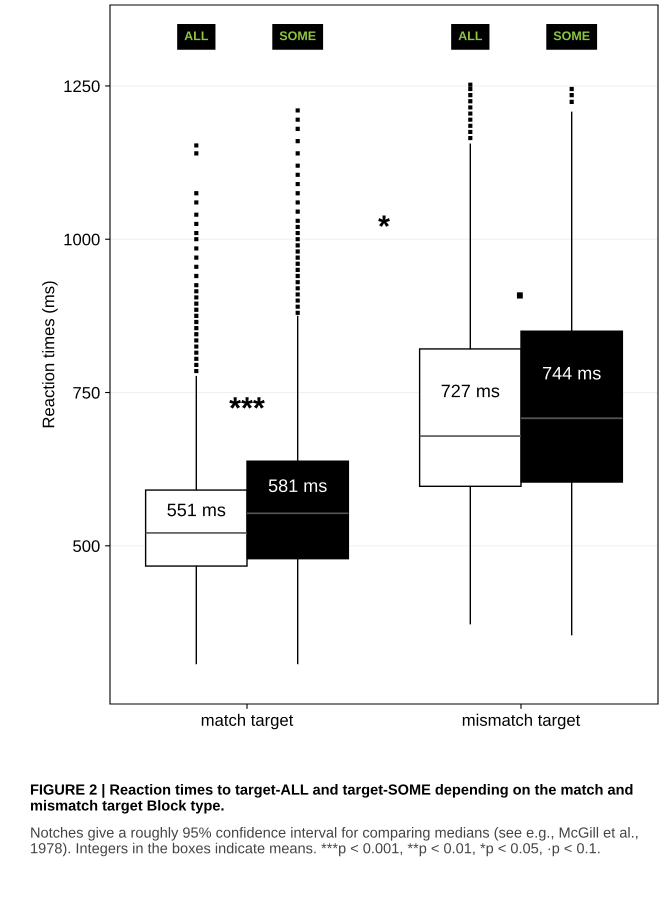 The image size is (667, 899). What do you see at coordinates (521, 722) in the screenshot?
I see `x-tick-label: mismatch target` at bounding box center [521, 722].